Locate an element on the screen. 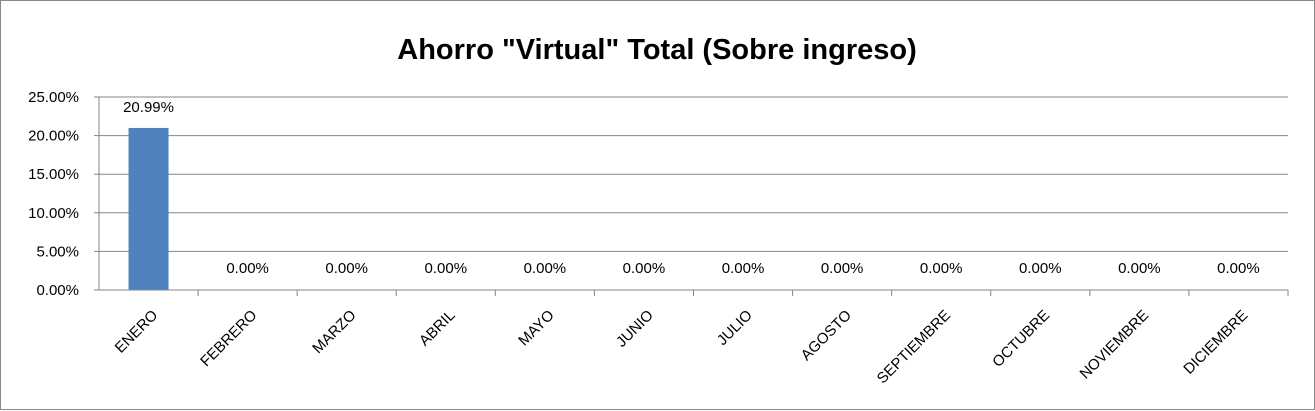 The width and height of the screenshot is (1315, 411). x-tick-label: OCTUBRE is located at coordinates (1021, 339).